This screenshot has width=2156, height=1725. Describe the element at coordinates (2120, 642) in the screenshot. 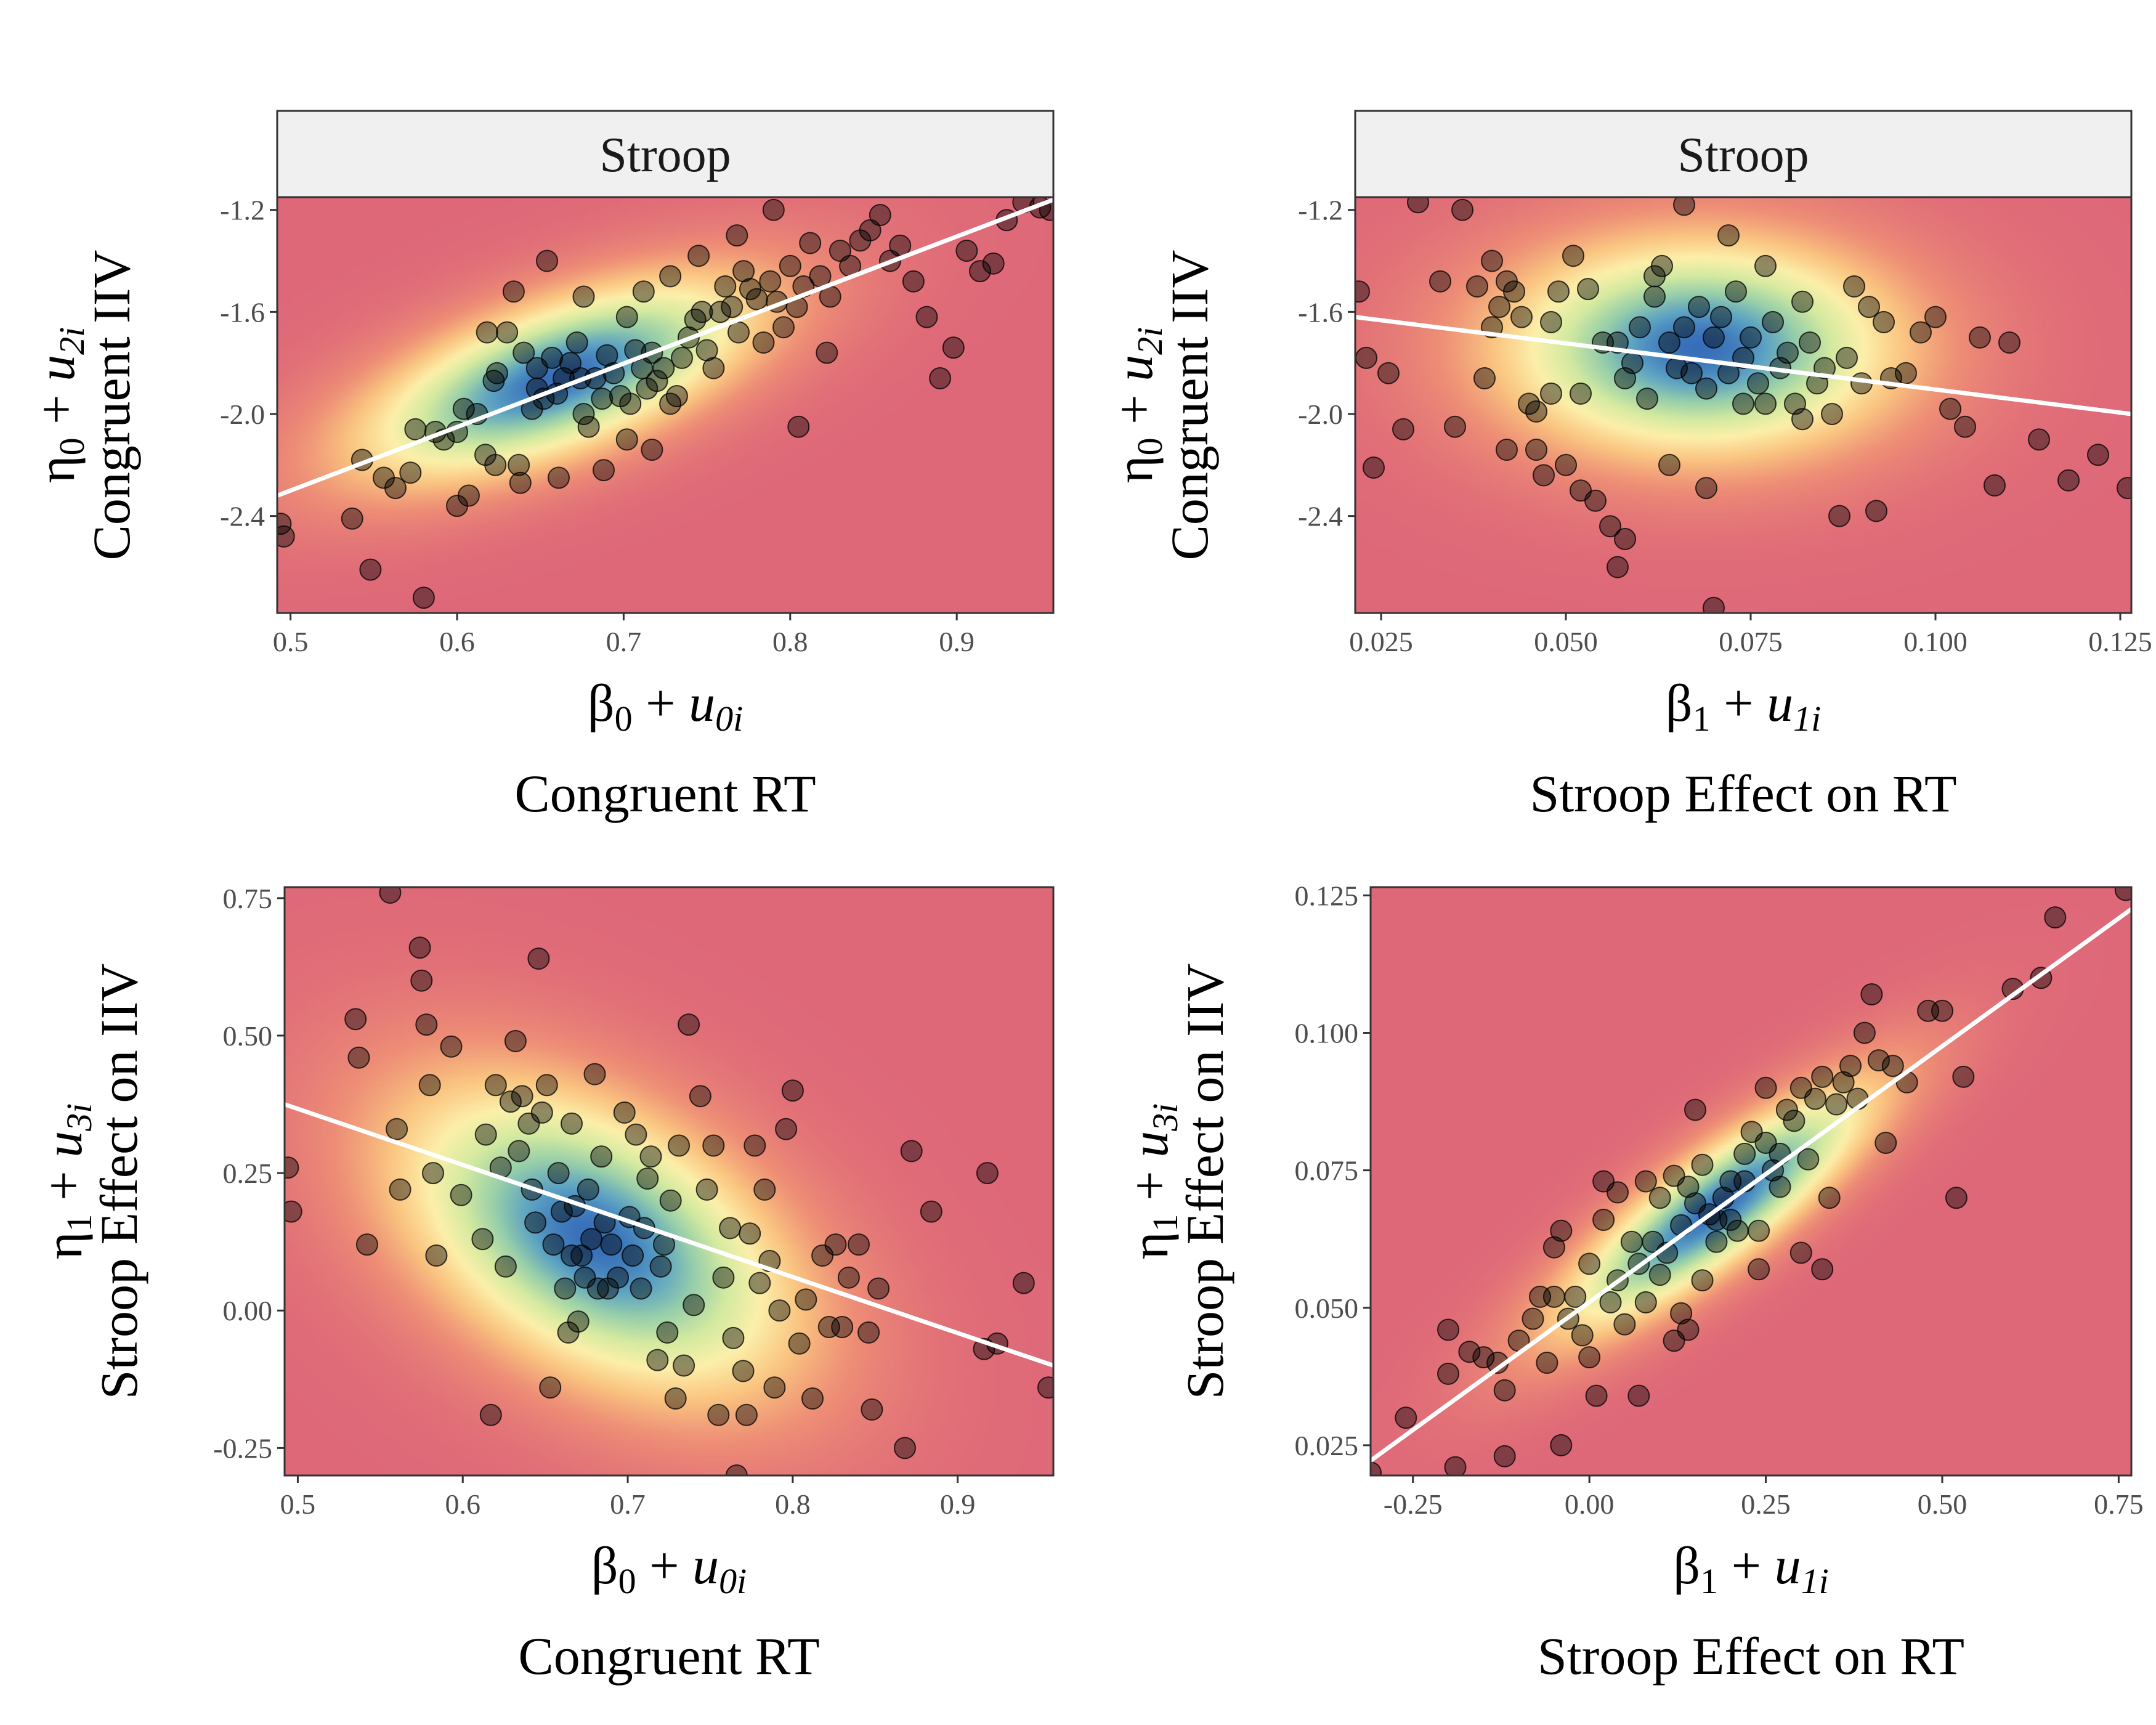

I see `x-tick-label: 0.125` at that location.